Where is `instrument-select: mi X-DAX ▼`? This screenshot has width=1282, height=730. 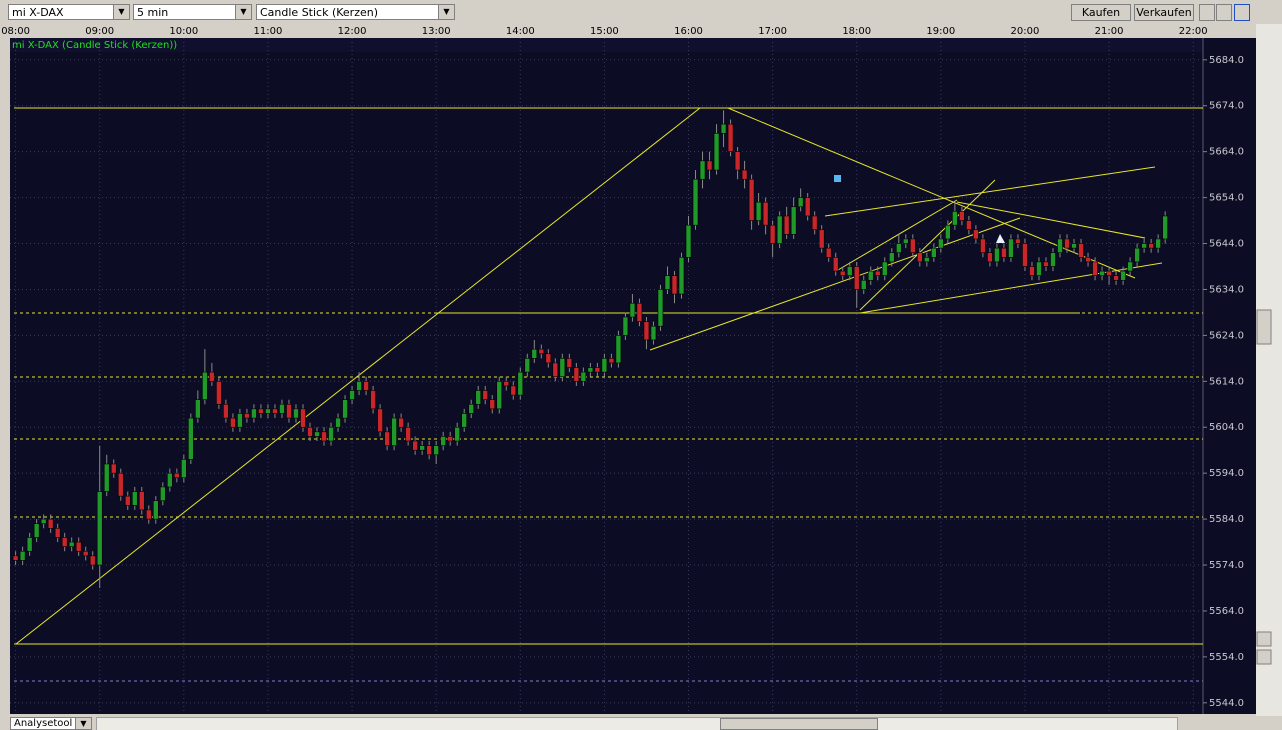 instrument-select: mi X-DAX ▼ is located at coordinates (69, 12).